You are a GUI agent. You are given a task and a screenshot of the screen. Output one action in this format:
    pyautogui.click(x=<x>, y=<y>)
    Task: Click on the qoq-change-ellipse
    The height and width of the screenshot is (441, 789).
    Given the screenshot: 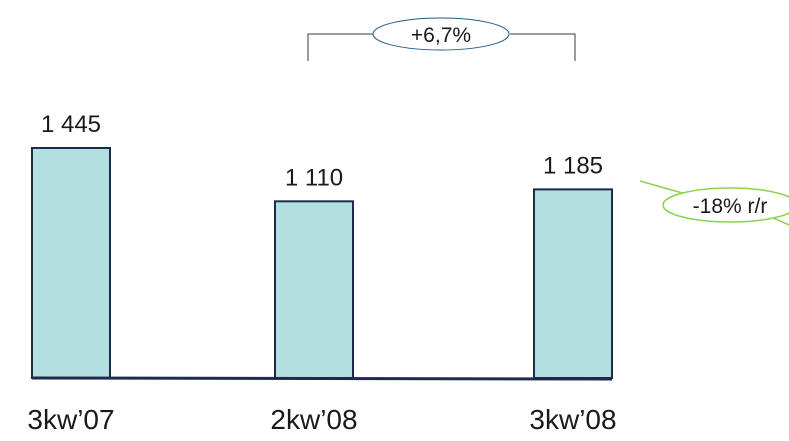 What is the action you would take?
    pyautogui.click(x=441, y=34)
    